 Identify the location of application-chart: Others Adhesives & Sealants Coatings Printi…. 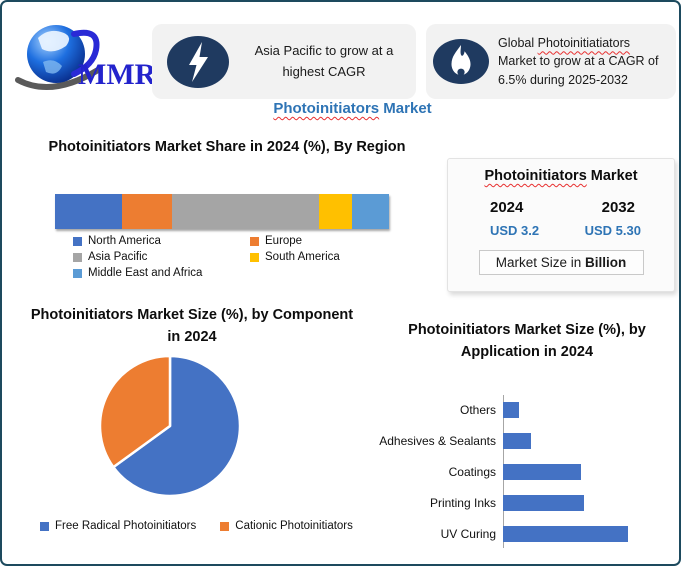
(493, 471).